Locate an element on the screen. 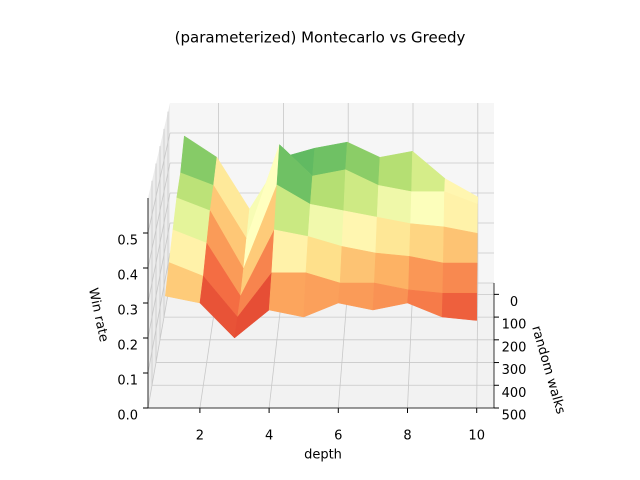  z-tick-label: 0.5 is located at coordinates (127, 241).